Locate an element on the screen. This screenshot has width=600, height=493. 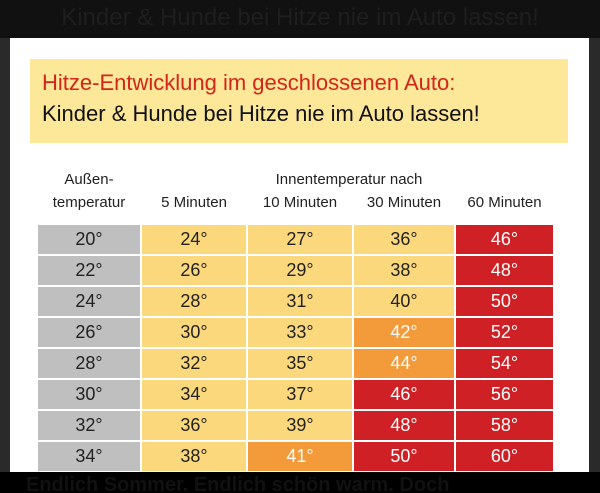
table-cell-60min: 56° is located at coordinates (504, 394).